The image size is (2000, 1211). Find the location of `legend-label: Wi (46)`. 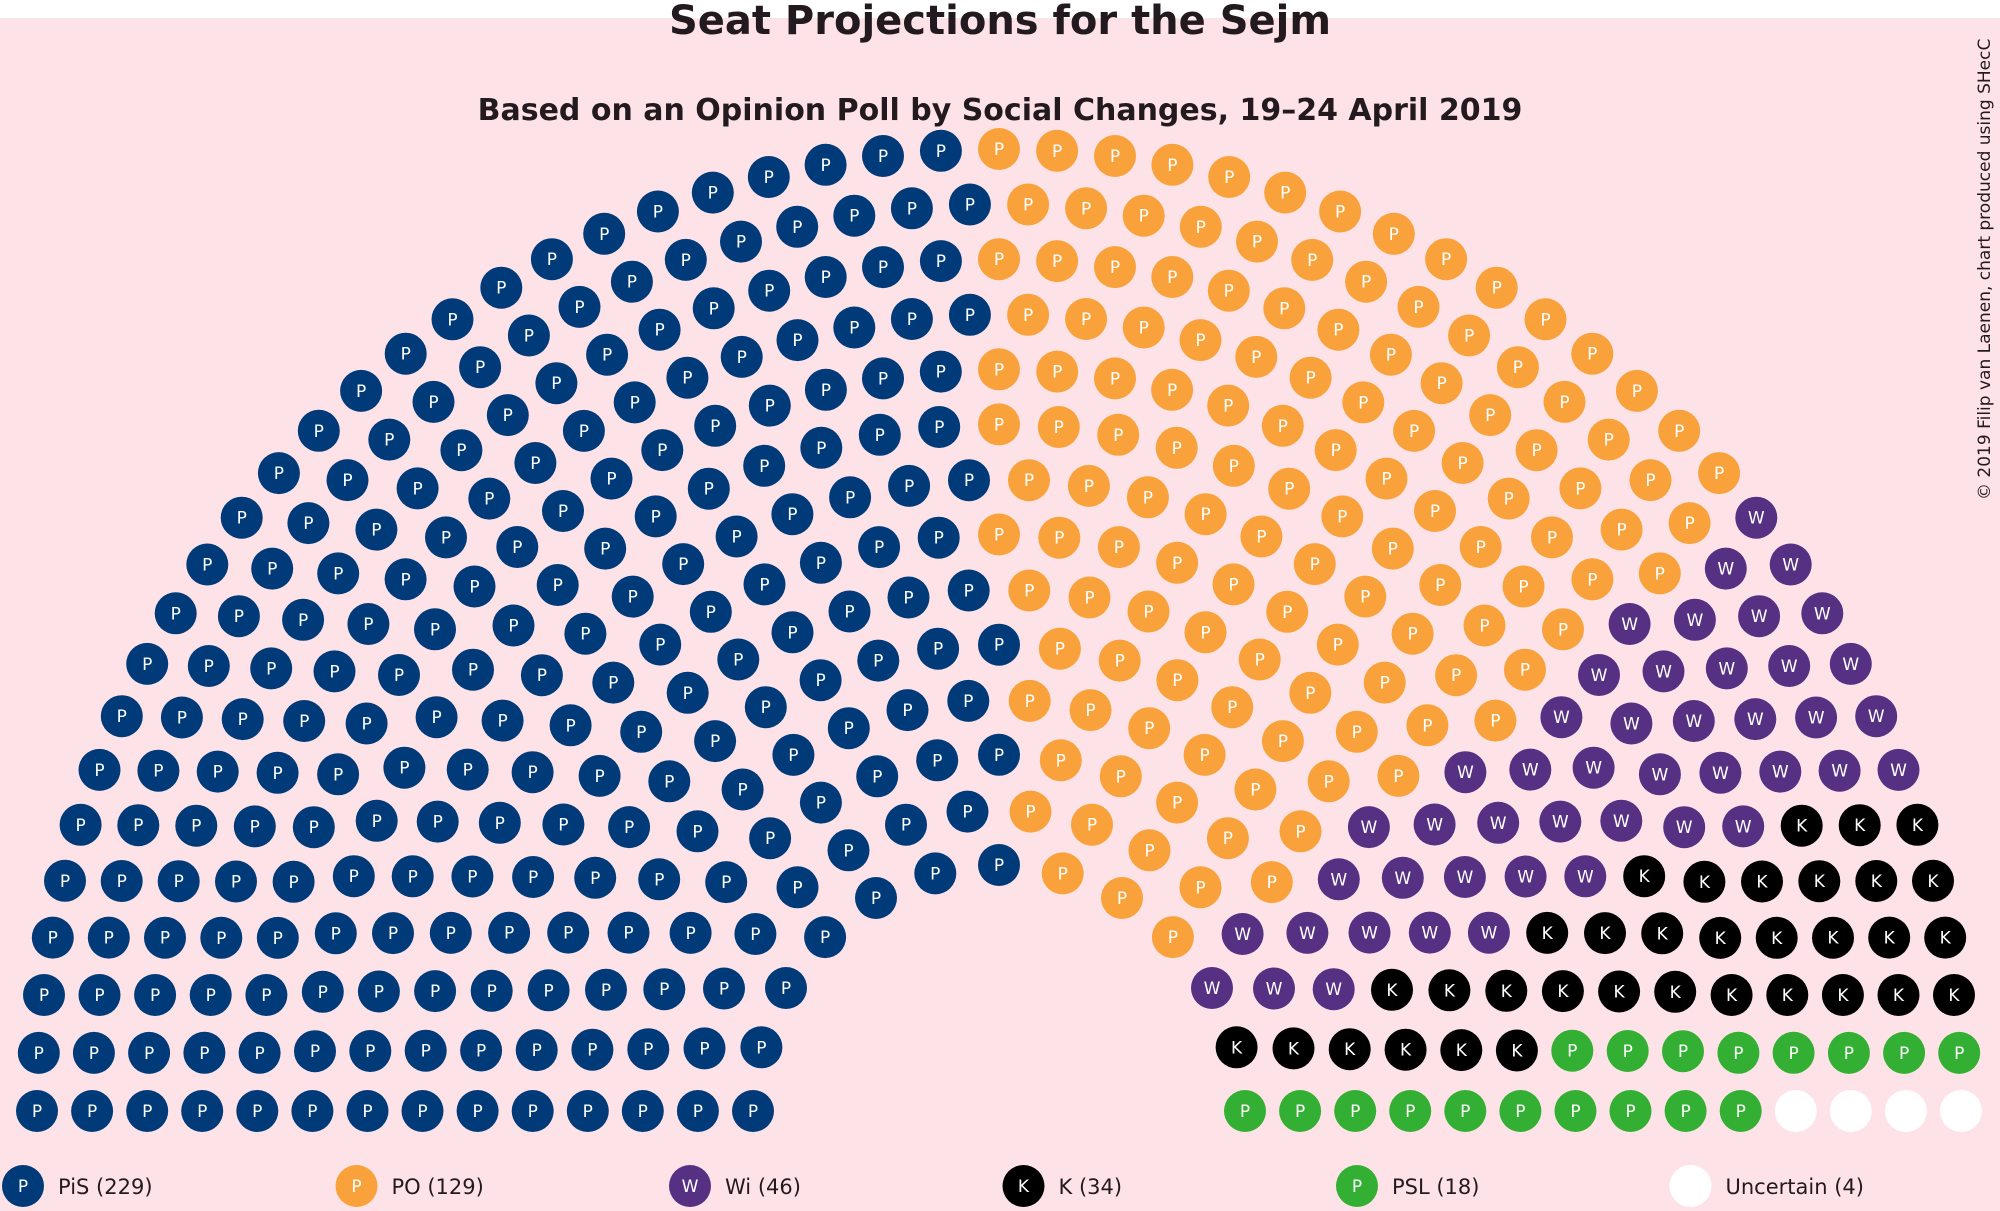

legend-label: Wi (46) is located at coordinates (763, 1187).